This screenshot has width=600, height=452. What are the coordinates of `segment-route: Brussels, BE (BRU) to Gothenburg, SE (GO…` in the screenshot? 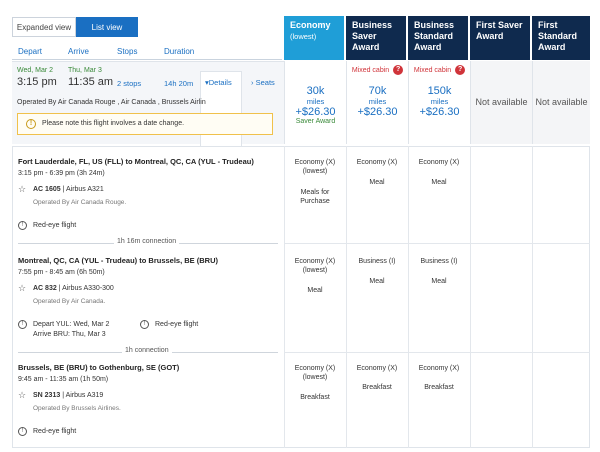 It's located at (99, 367).